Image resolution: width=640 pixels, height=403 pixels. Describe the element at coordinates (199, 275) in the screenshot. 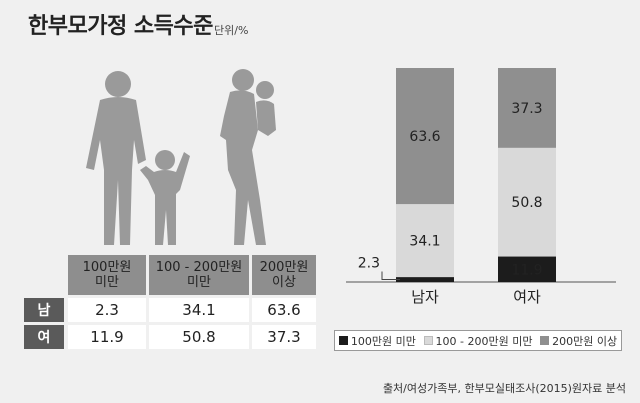

I see `table-header-cell: 100 - 200만원 미만` at that location.